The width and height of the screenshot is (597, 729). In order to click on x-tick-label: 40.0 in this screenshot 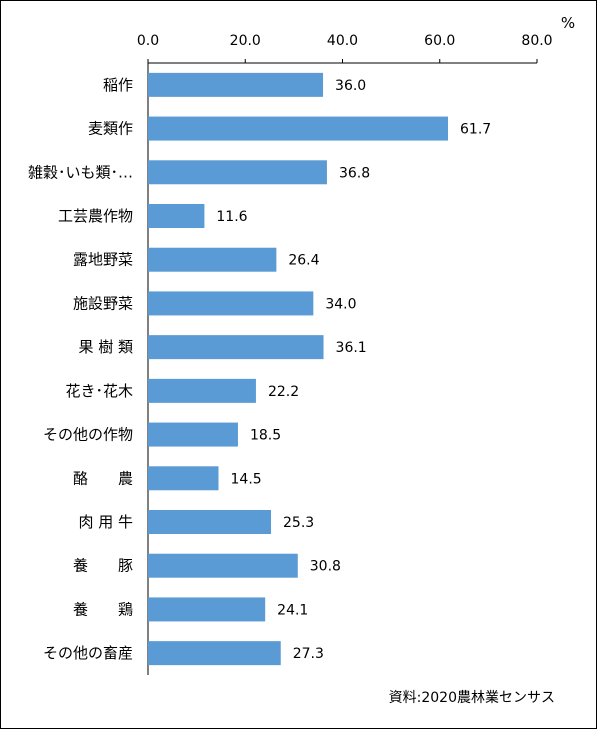, I will do `click(342, 41)`.